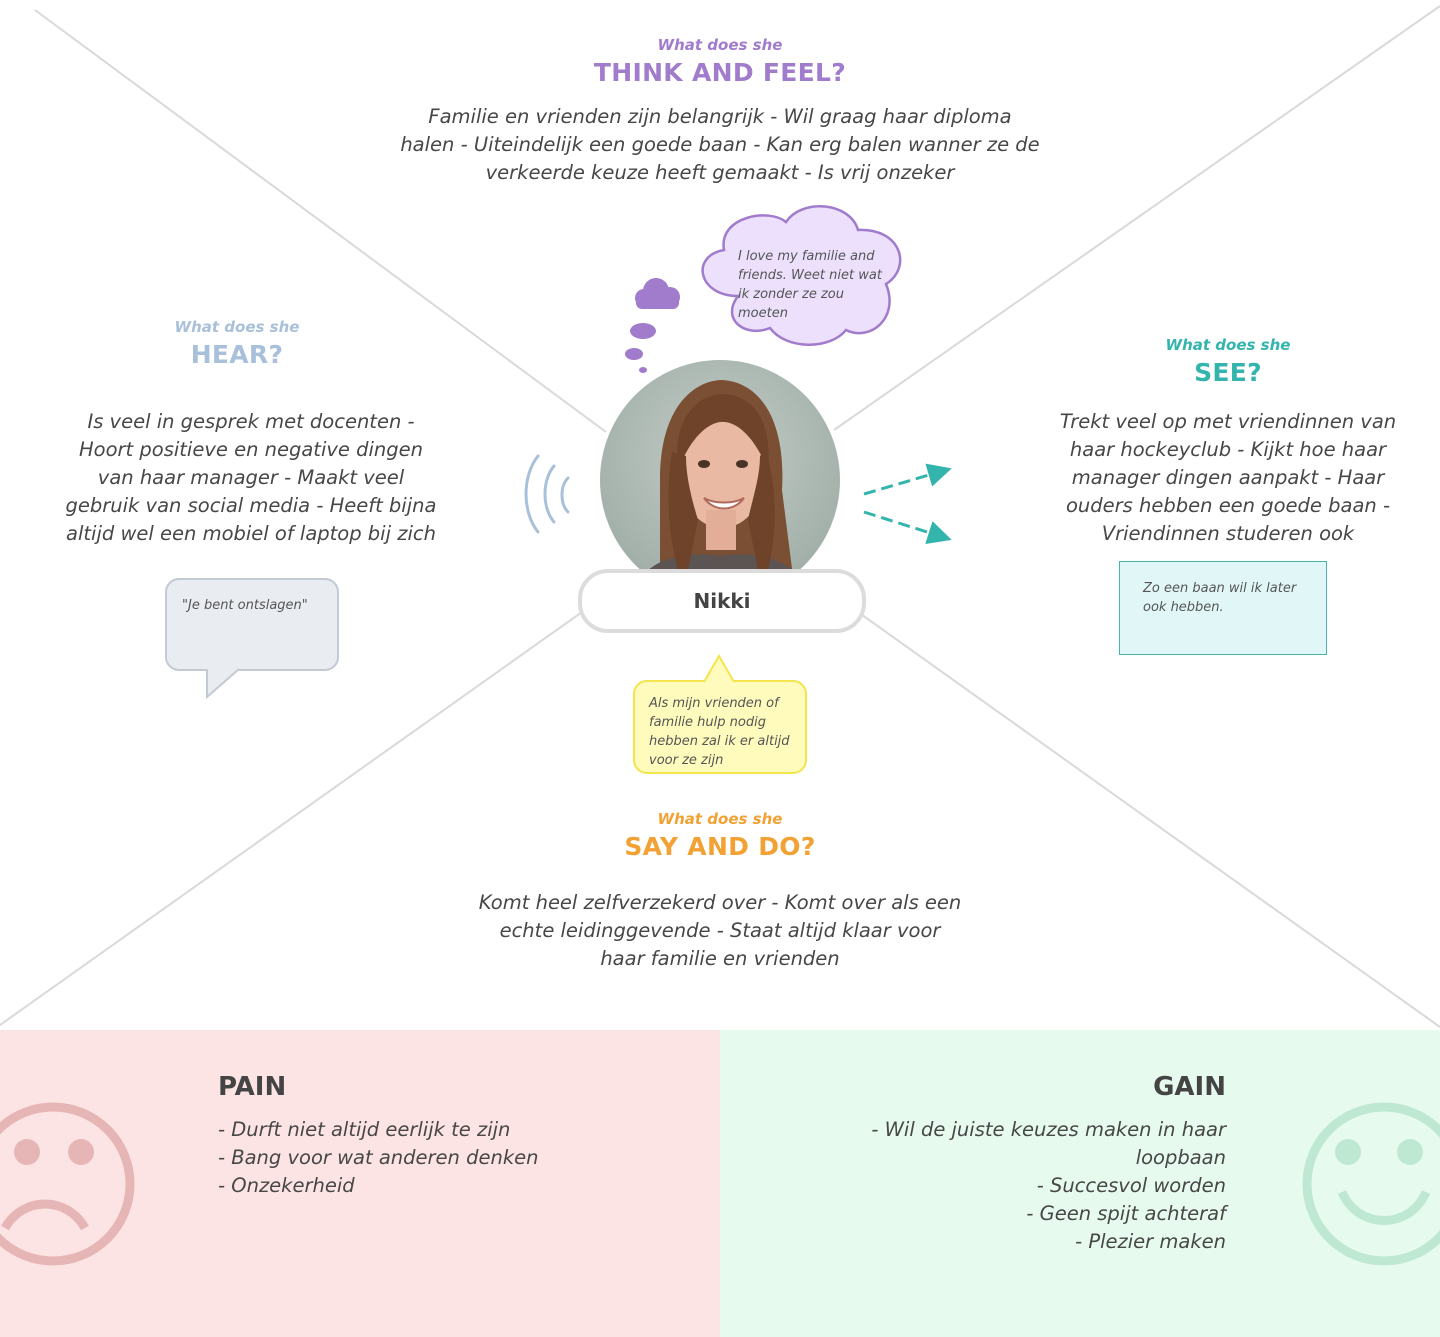 The image size is (1440, 1337). Describe the element at coordinates (1189, 1087) in the screenshot. I see `gain-title: GAIN` at that location.